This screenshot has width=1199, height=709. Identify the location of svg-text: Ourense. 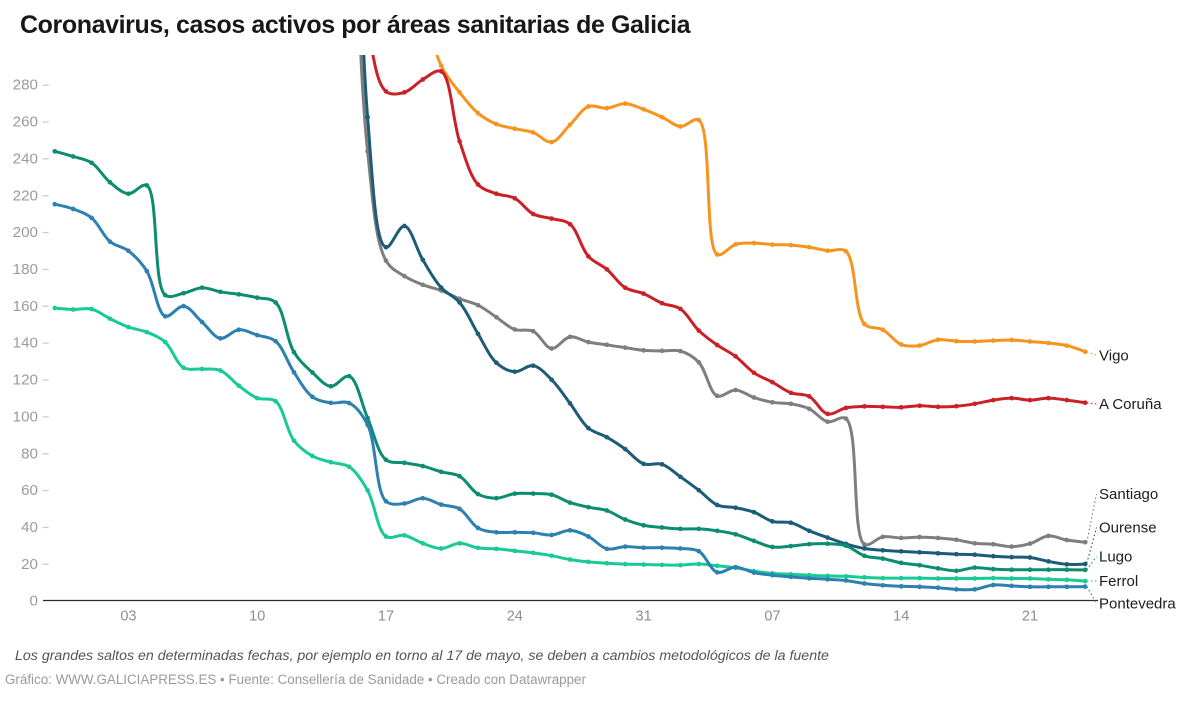
(1128, 528).